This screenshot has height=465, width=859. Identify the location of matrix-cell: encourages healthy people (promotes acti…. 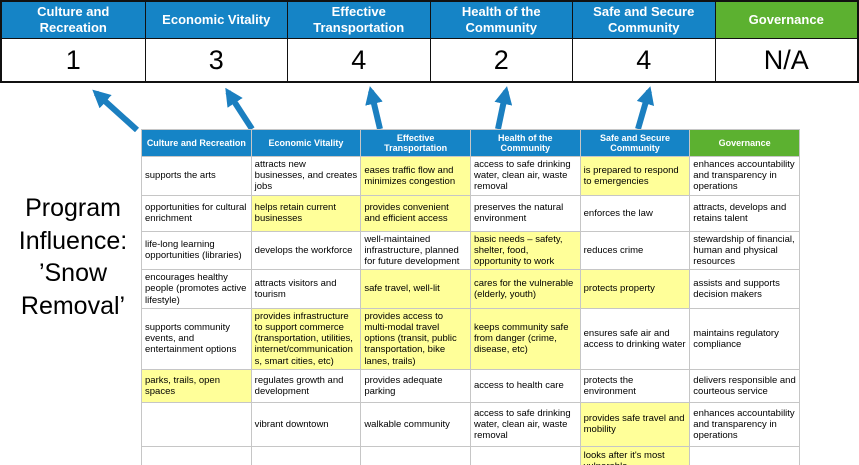
(196, 289).